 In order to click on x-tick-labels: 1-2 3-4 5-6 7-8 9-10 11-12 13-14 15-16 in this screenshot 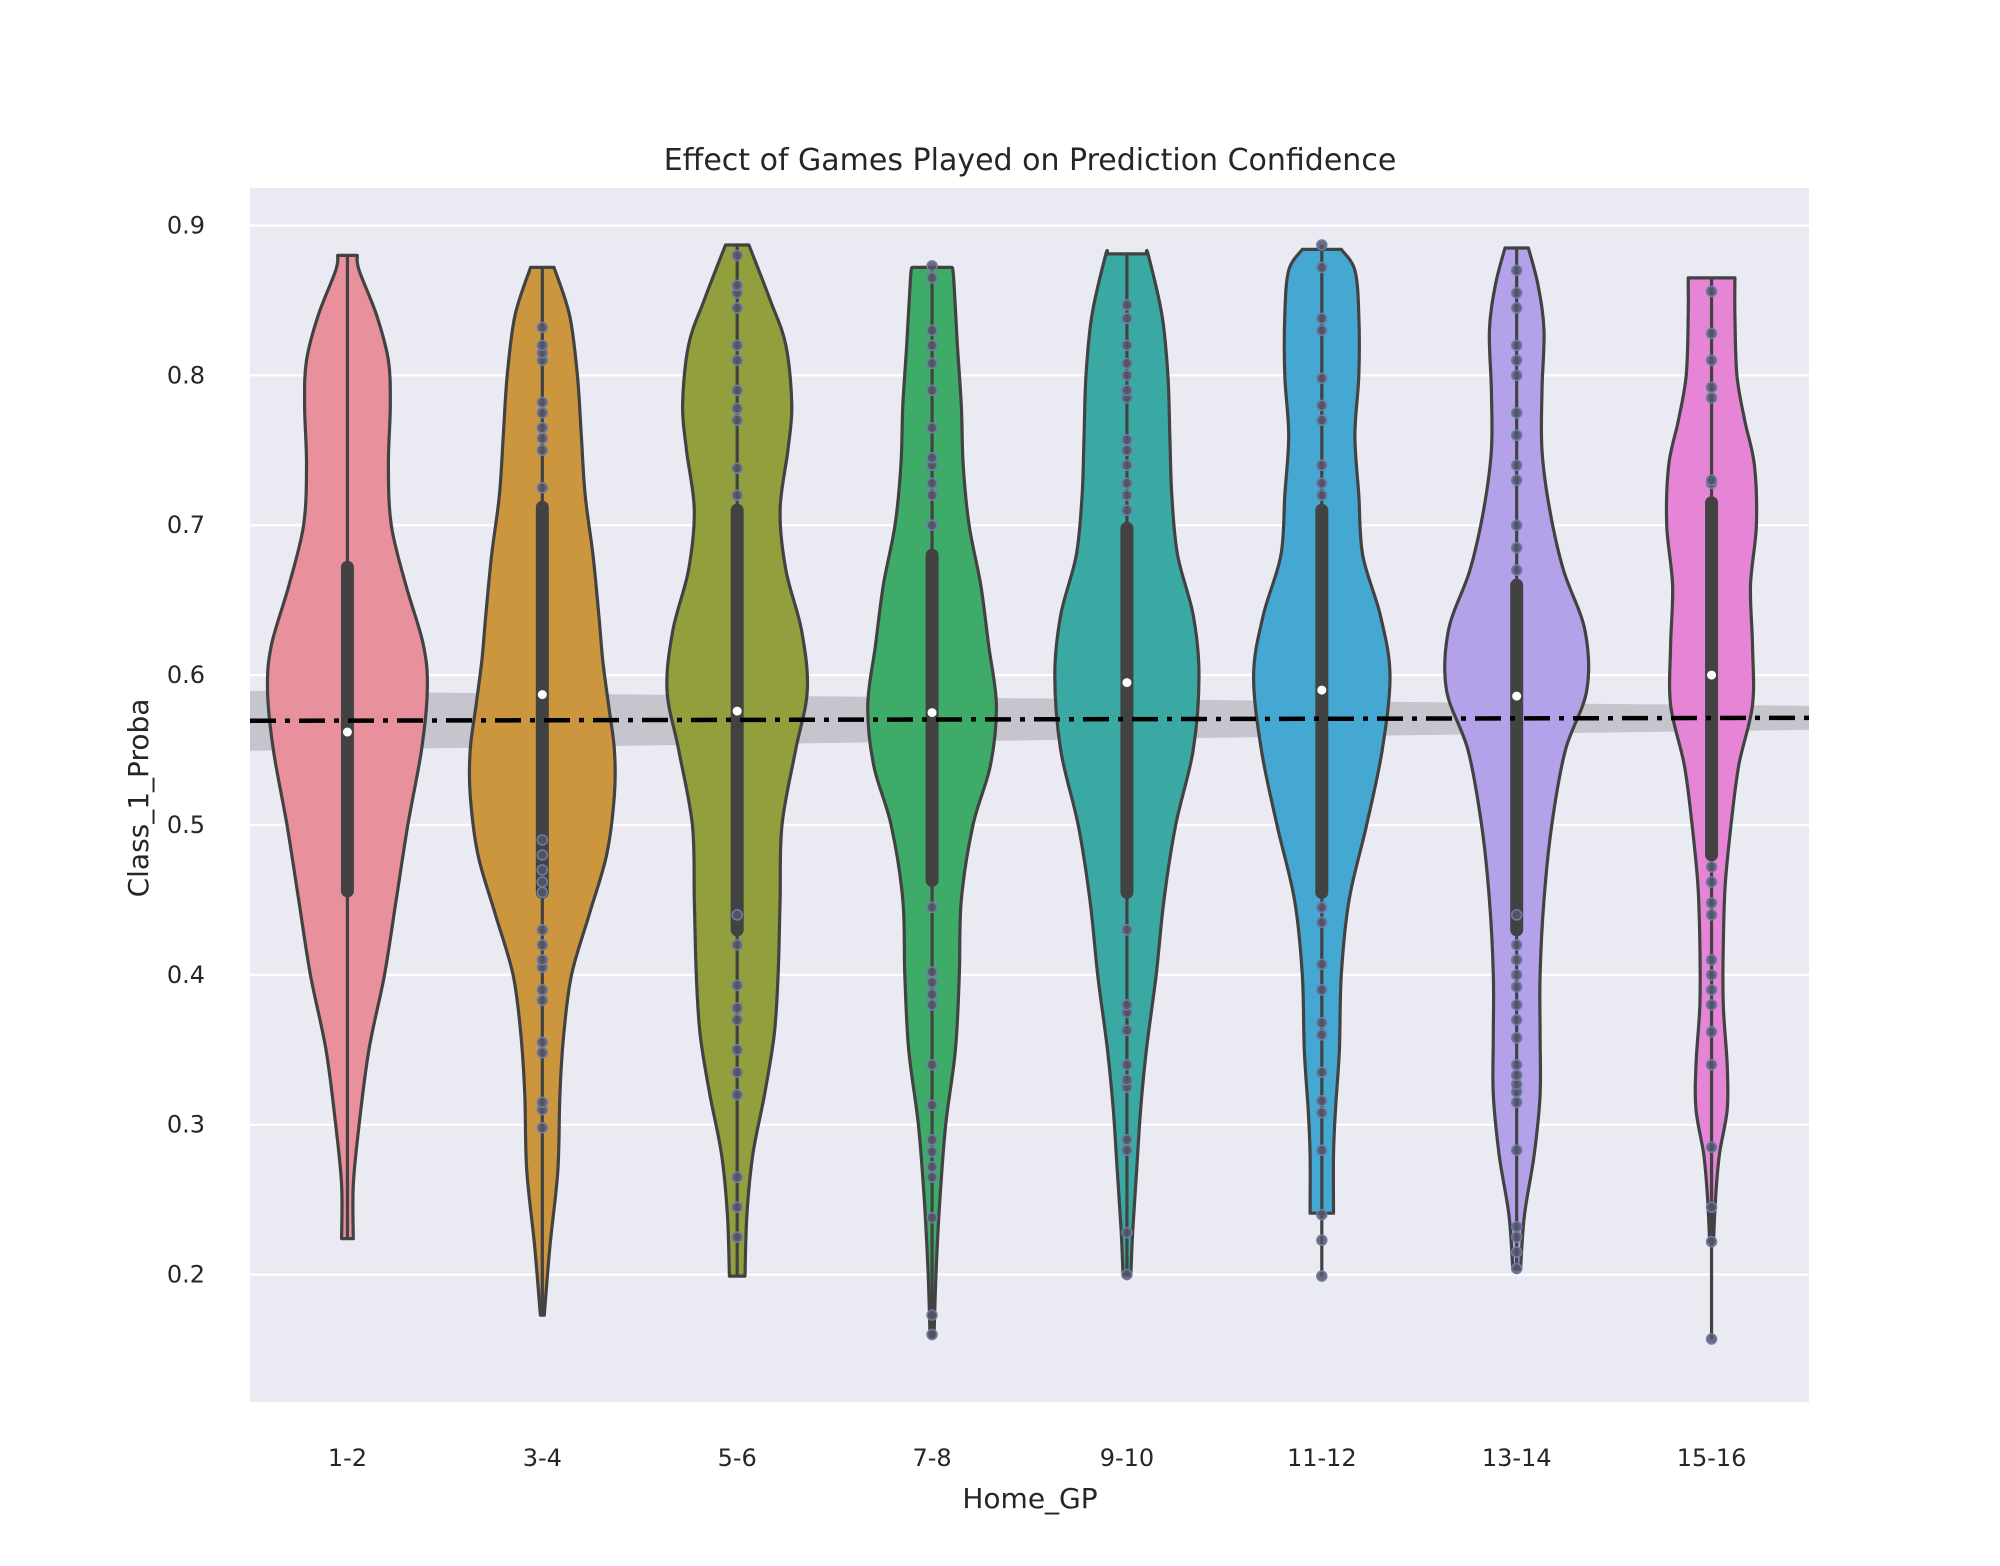, I will do `click(1037, 1458)`.